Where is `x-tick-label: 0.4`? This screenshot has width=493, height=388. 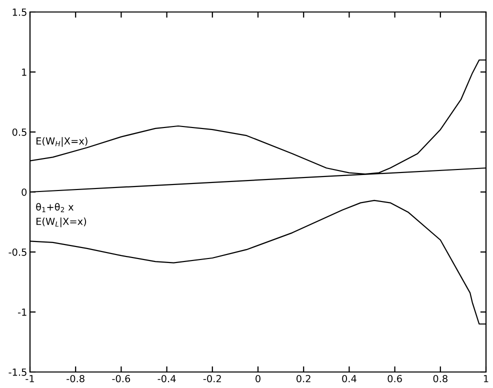 x-tick-label: 0.4 is located at coordinates (349, 378).